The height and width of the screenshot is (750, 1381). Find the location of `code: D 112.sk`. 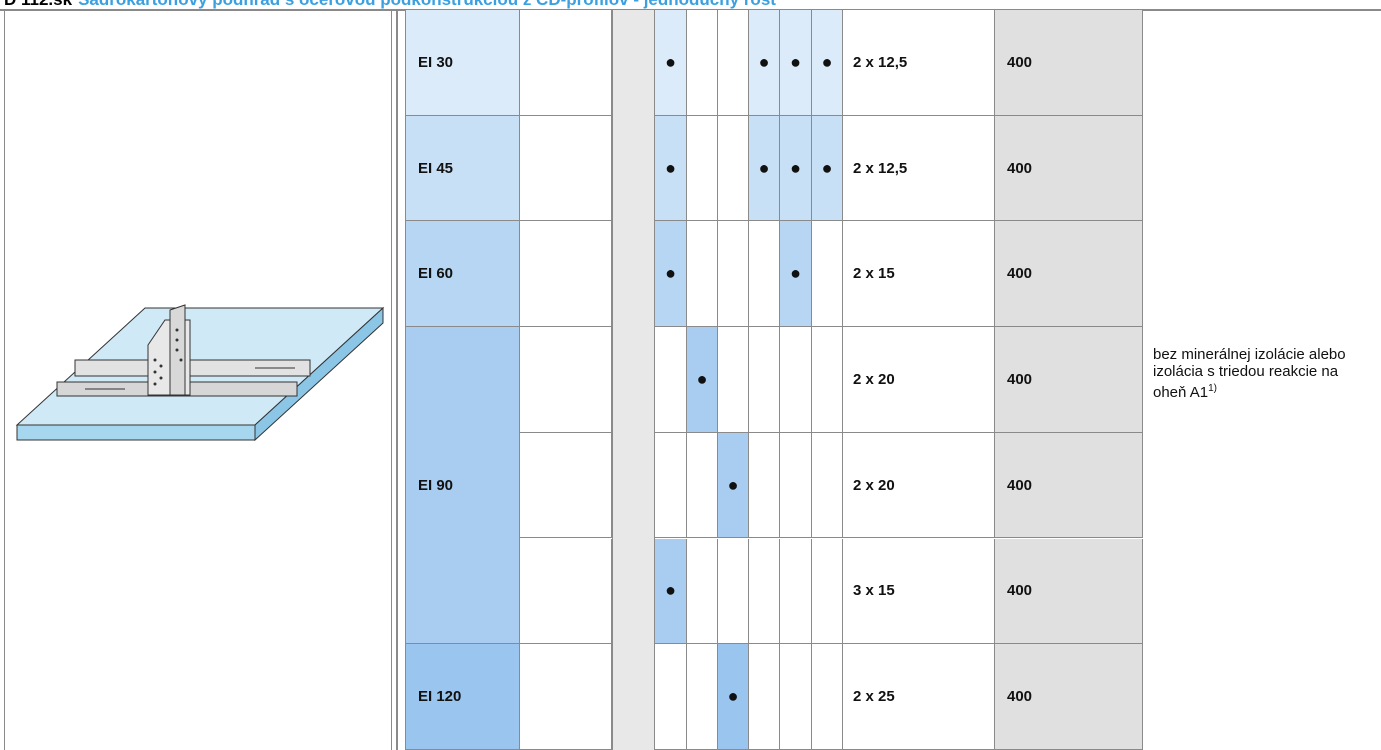

code: D 112.sk is located at coordinates (38, 4).